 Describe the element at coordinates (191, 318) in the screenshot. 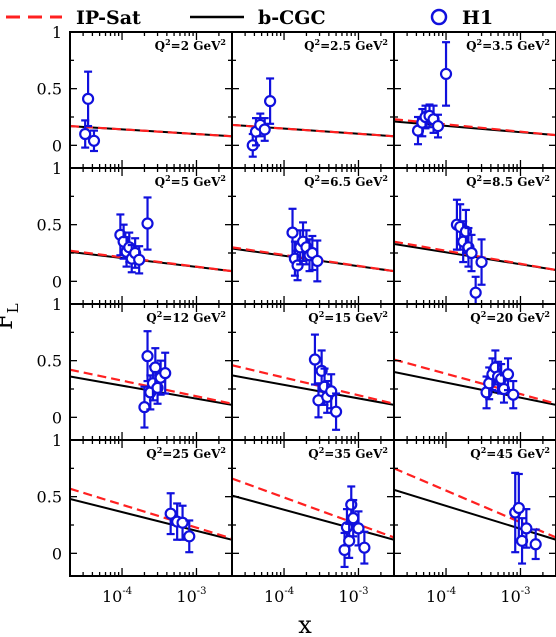

I see `q2-value: =12 GeV` at that location.